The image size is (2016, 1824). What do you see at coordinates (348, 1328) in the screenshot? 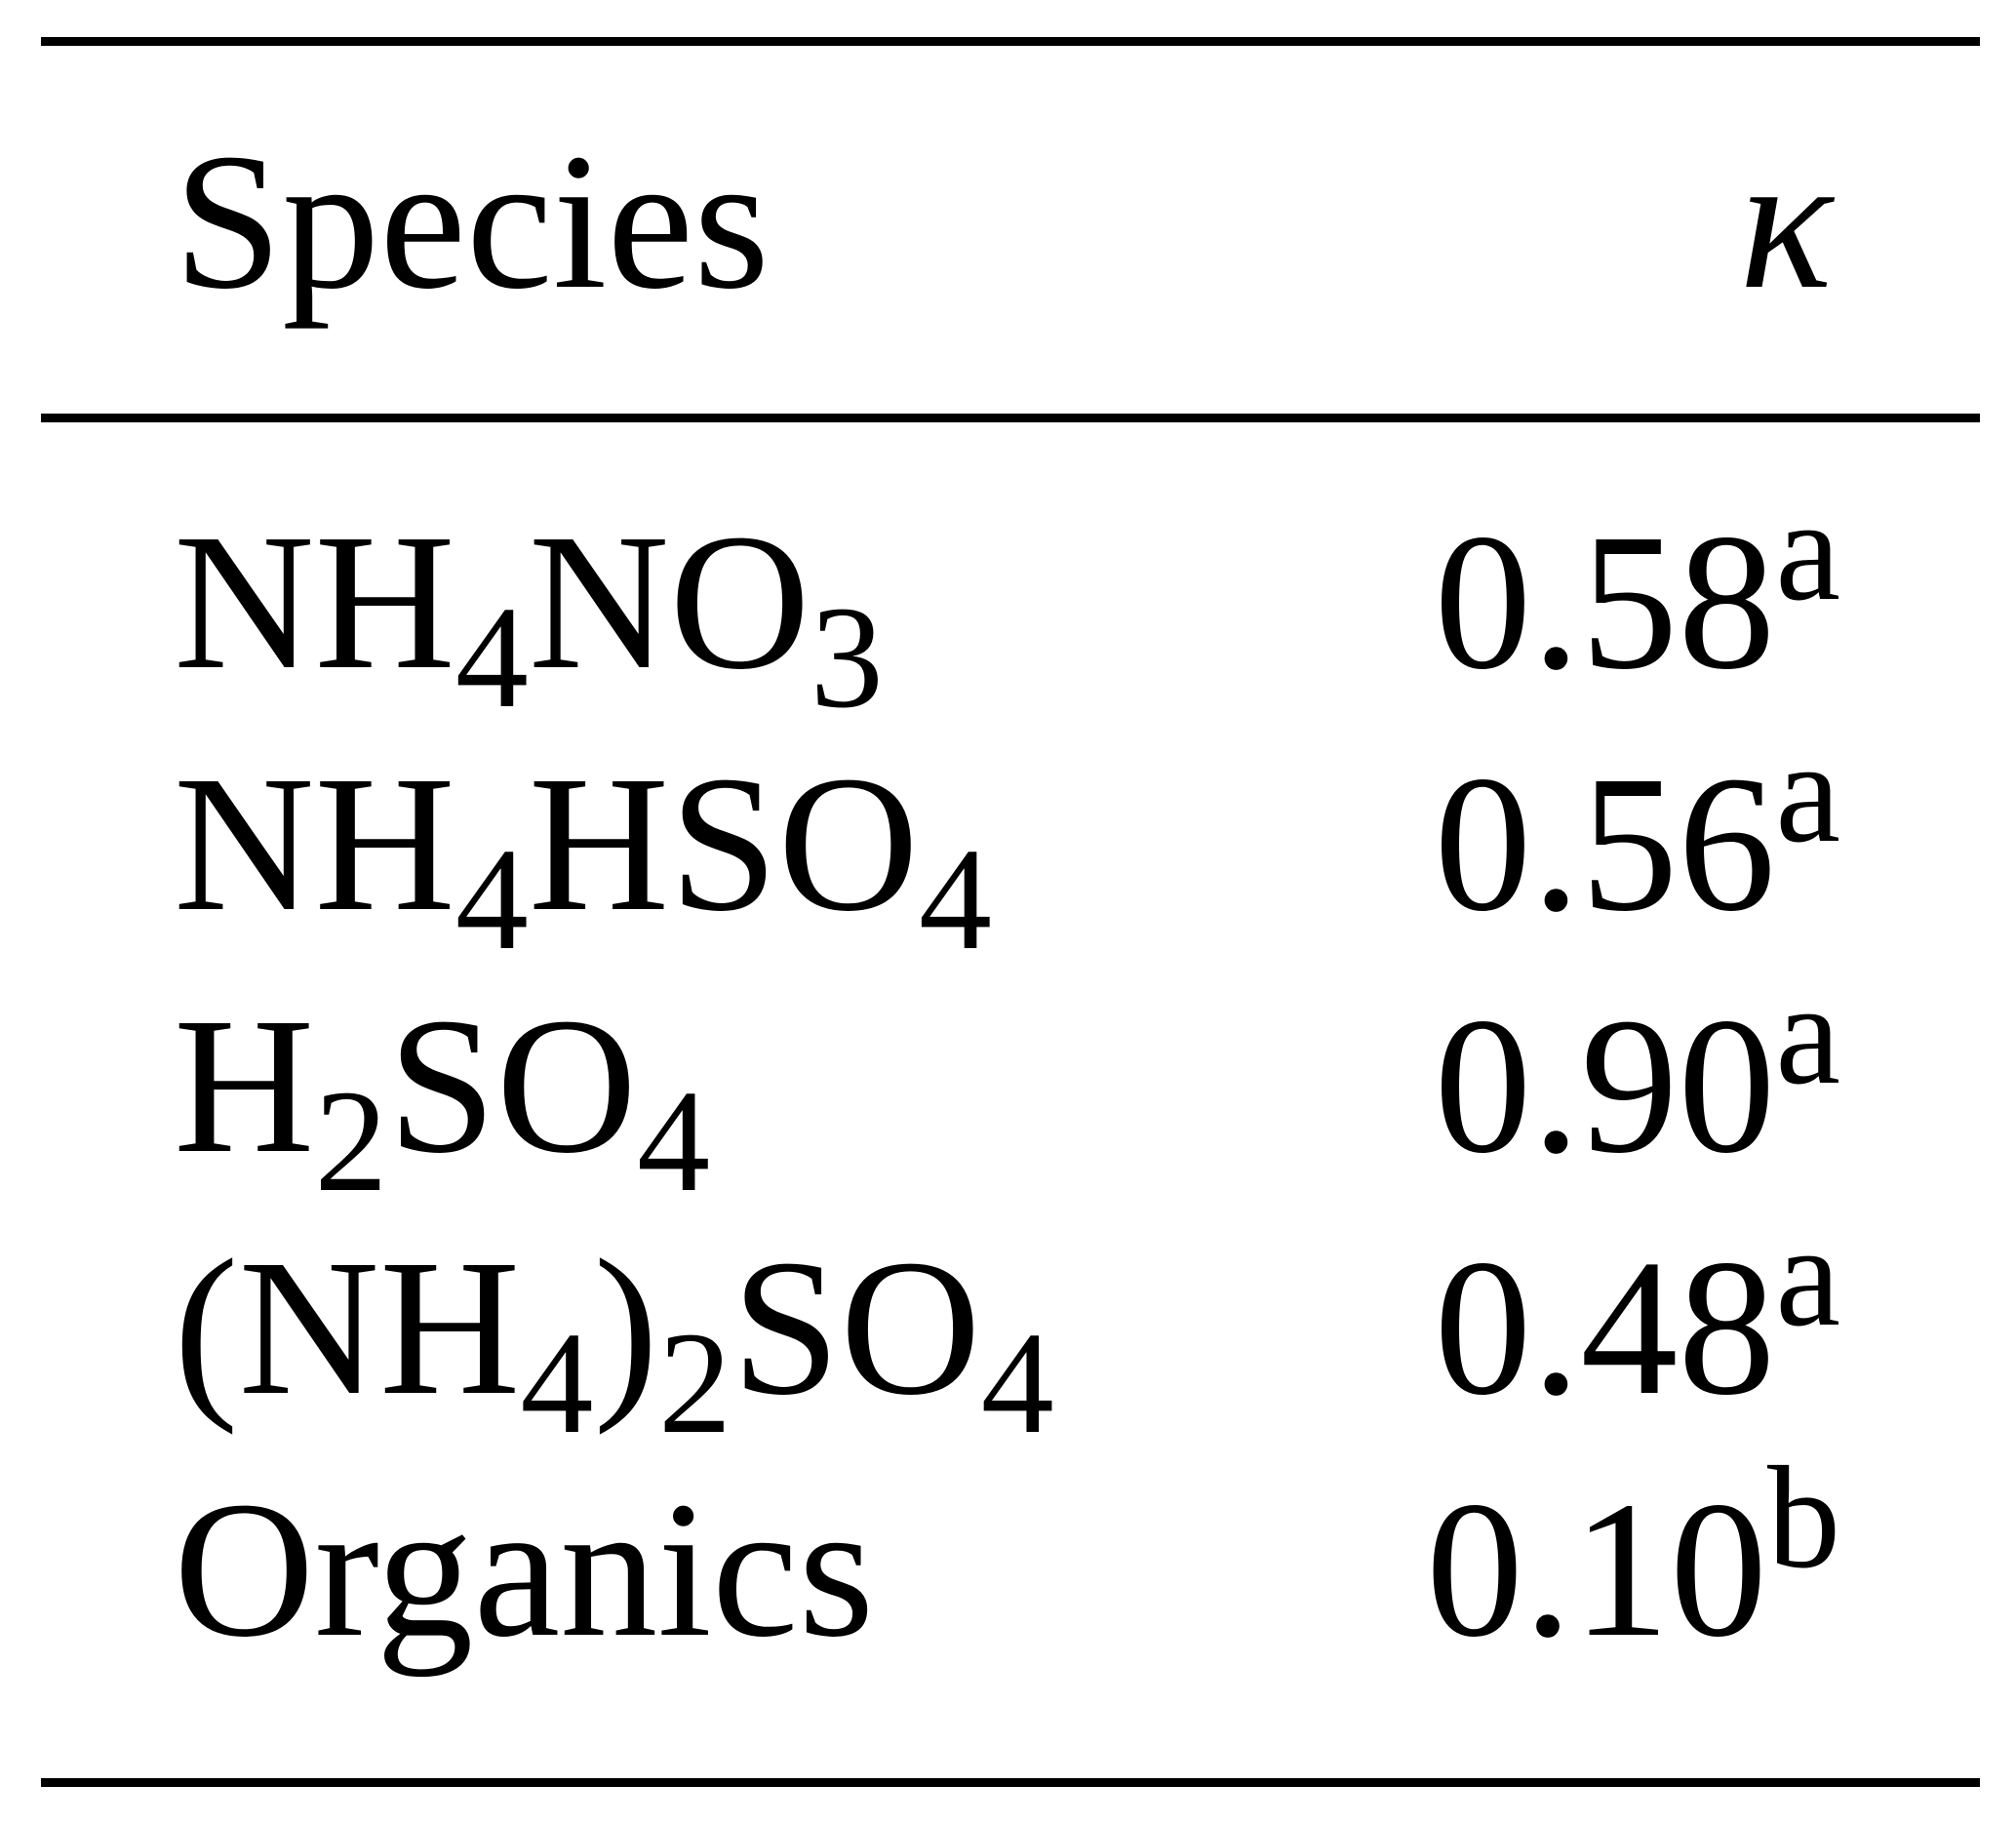
I see `formula-text: (NH` at bounding box center [348, 1328].